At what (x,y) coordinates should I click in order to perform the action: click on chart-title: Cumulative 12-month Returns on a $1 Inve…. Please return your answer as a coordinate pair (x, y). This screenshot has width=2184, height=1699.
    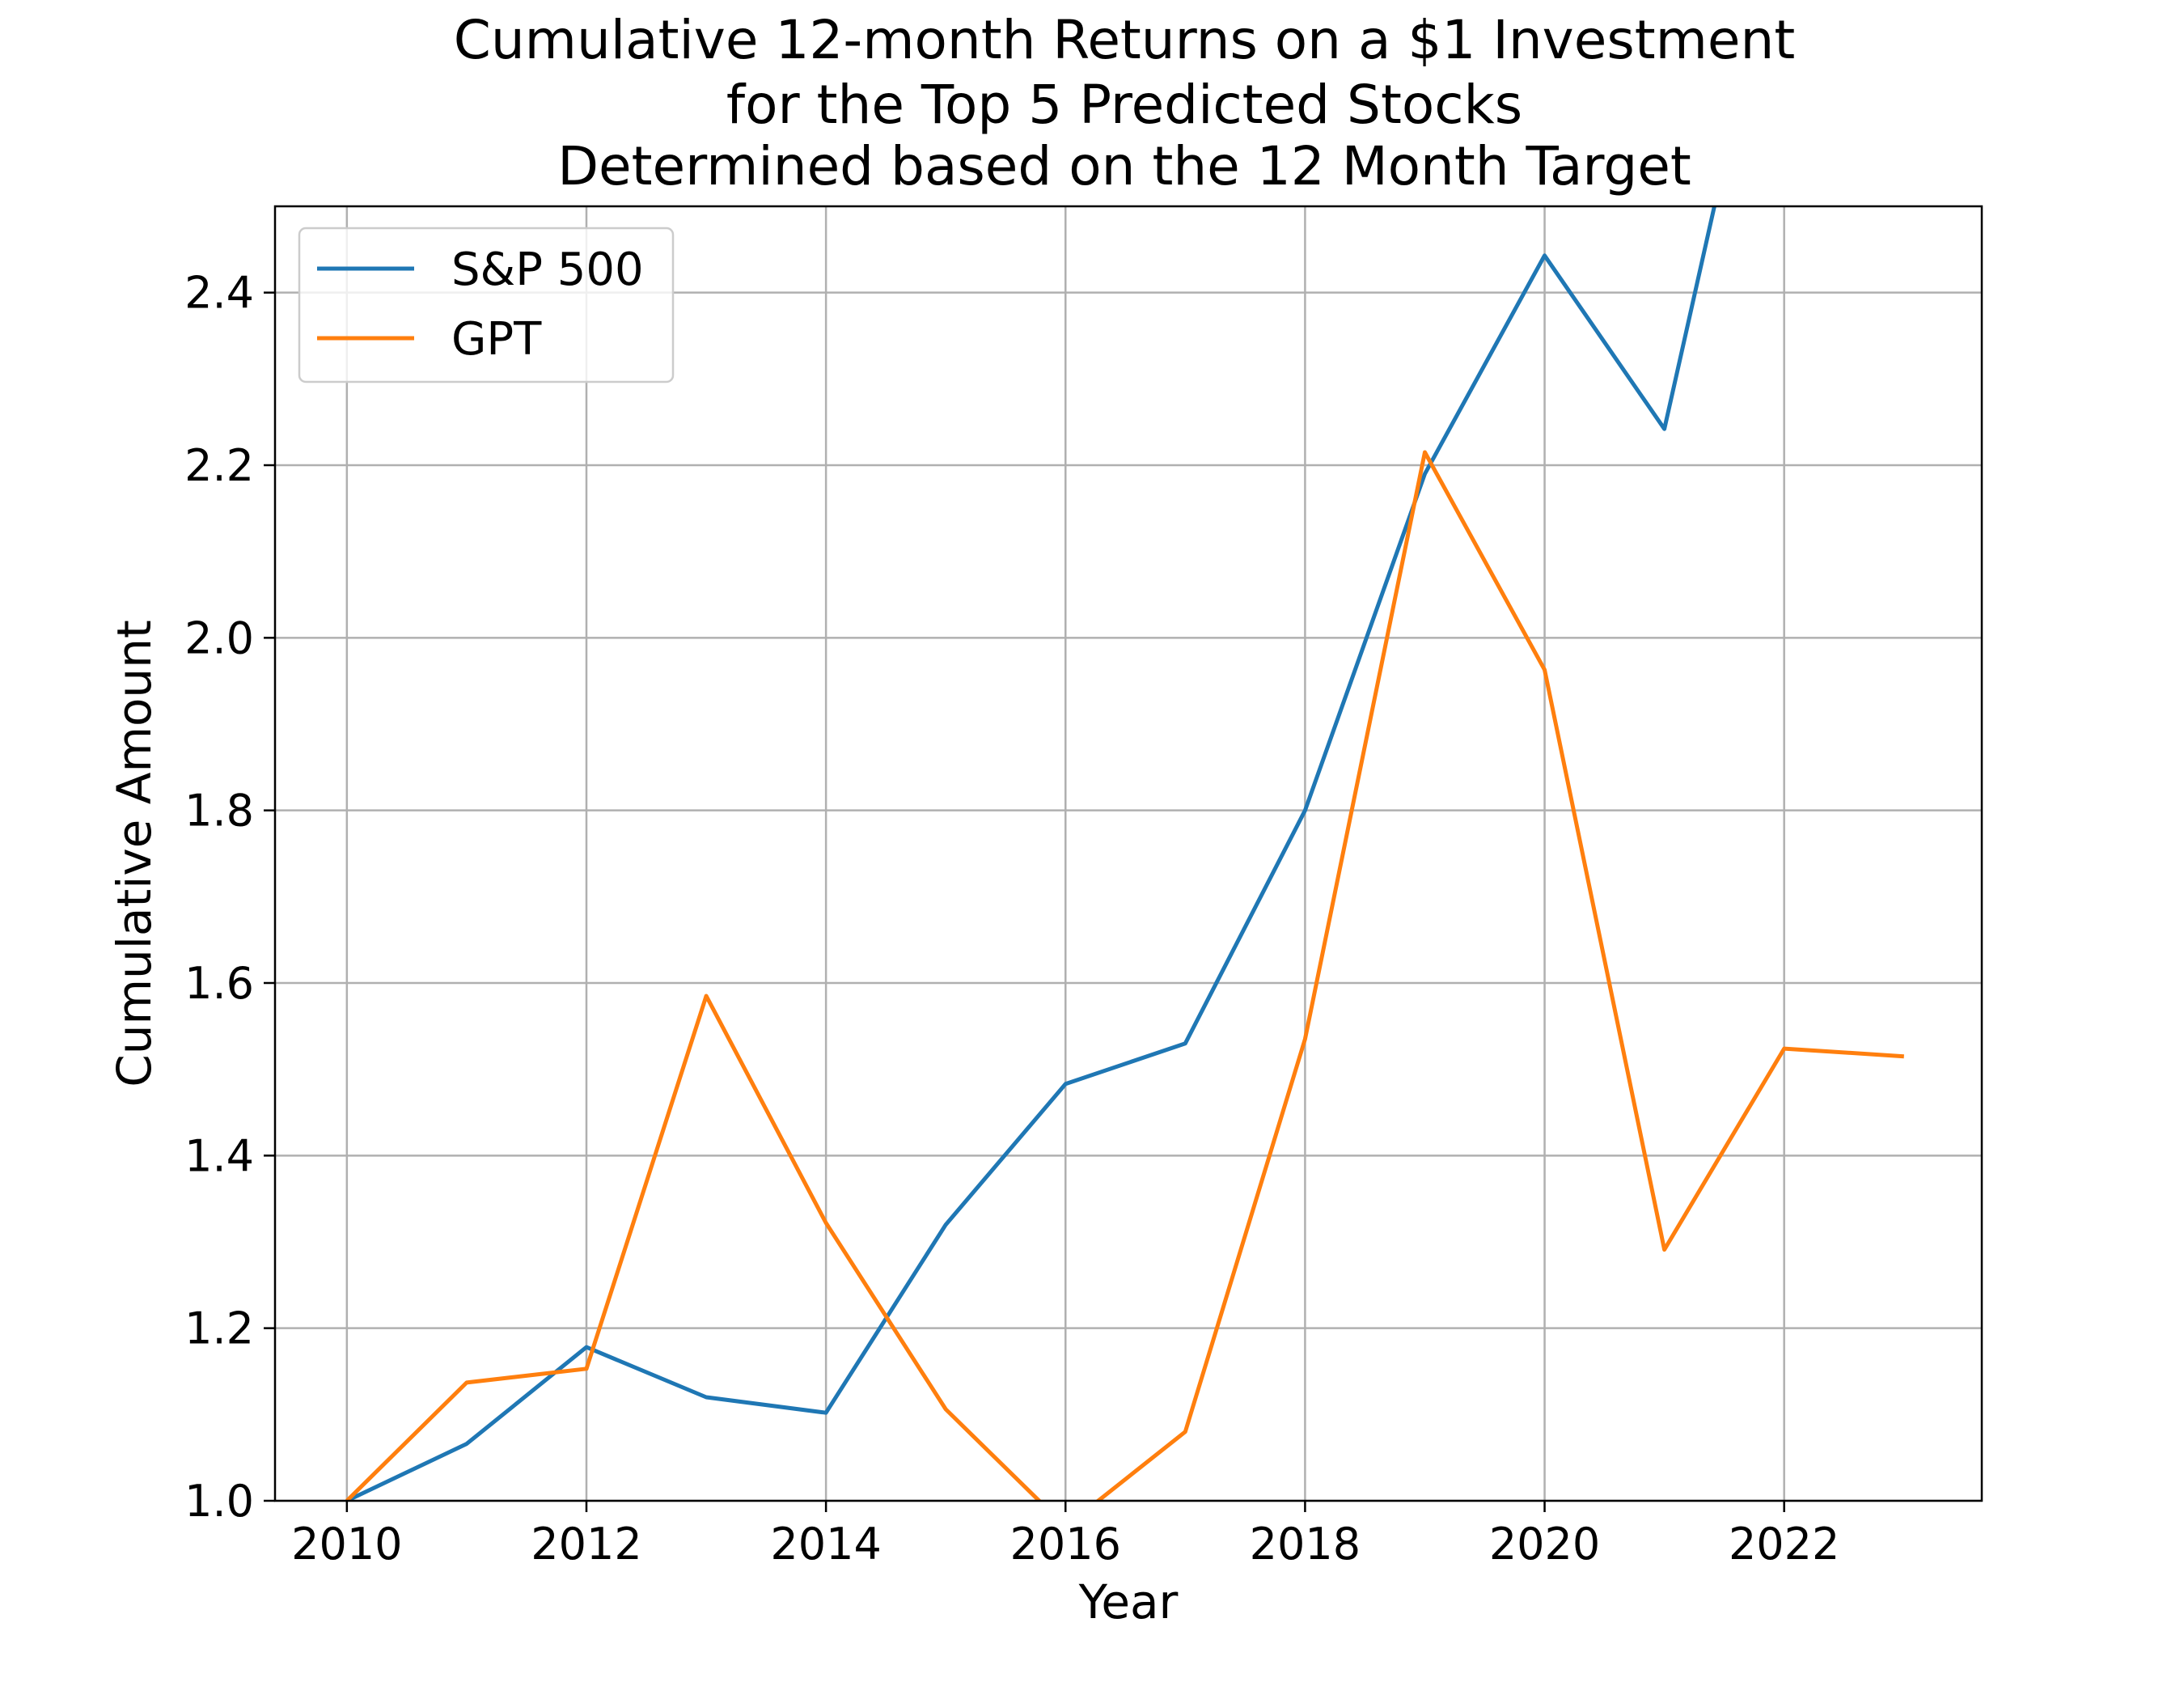
    Looking at the image, I should click on (1124, 103).